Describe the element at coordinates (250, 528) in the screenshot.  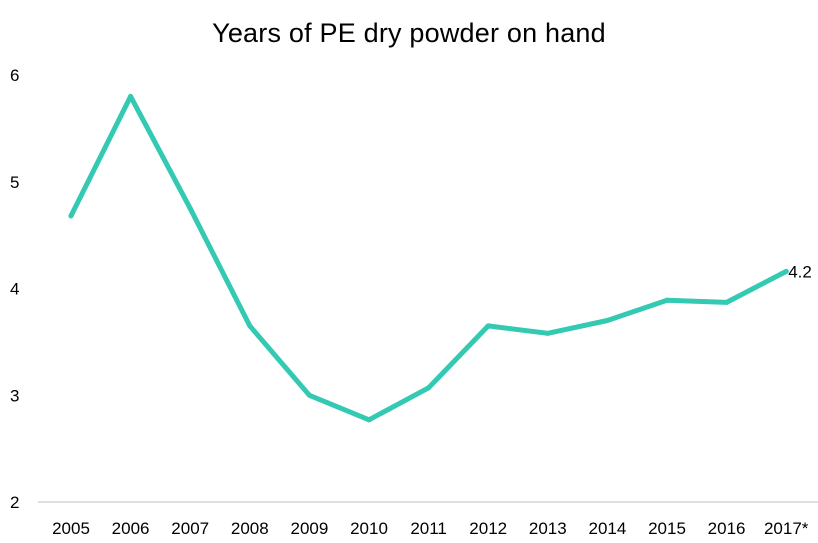
I see `x-tick-label: 2008` at that location.